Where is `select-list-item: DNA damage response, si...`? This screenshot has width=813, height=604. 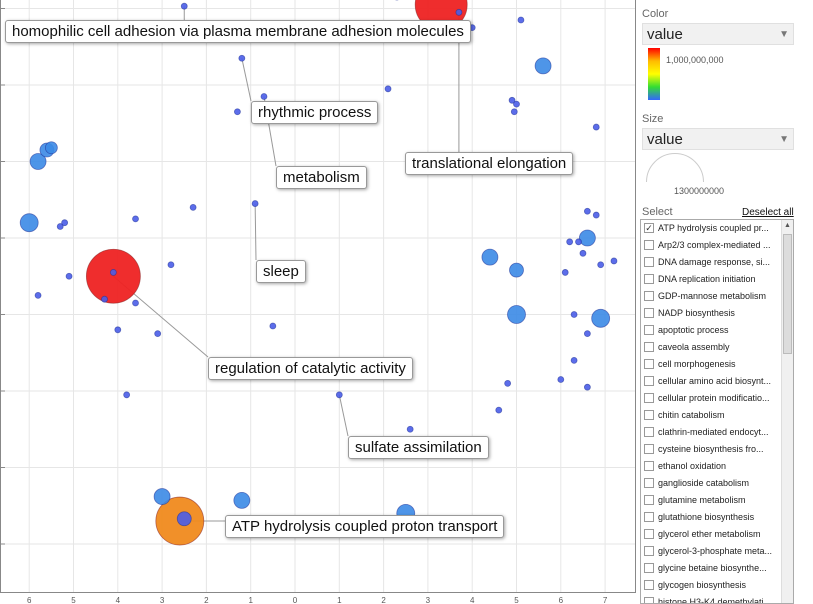
select-list-item: DNA damage response, si... is located at coordinates (711, 262).